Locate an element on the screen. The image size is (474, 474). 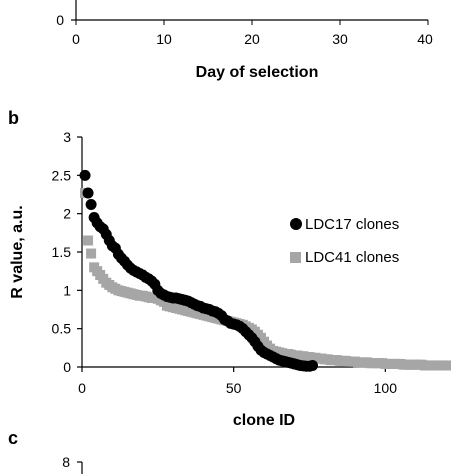
top-x-tick-label: 0 is located at coordinates (76, 39).